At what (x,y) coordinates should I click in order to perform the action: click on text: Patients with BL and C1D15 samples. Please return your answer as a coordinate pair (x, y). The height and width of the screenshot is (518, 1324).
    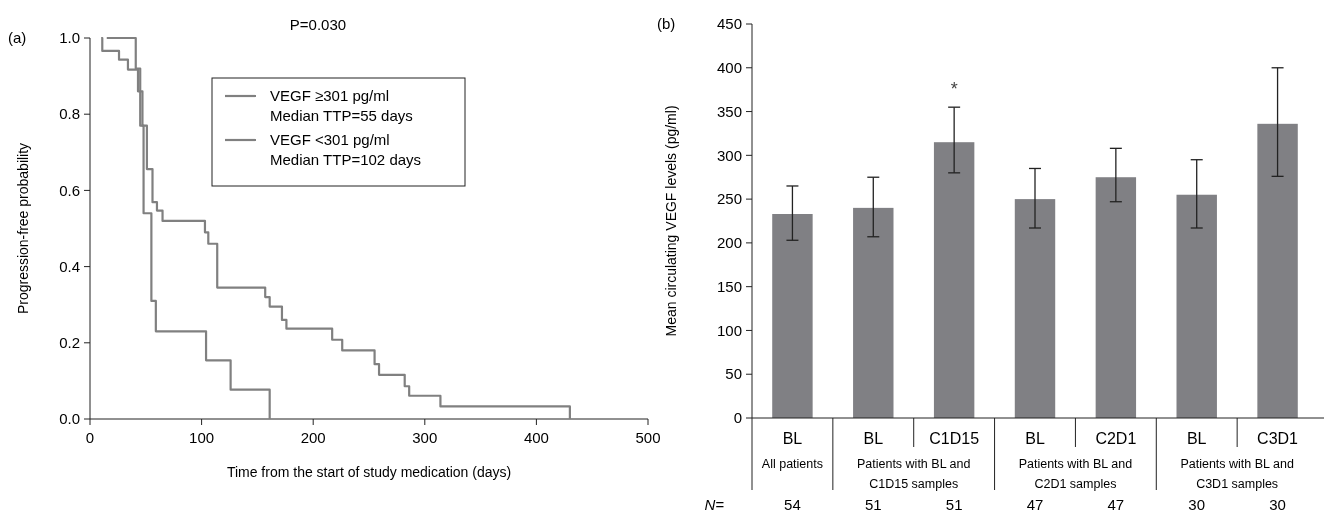
    Looking at the image, I should click on (913, 474).